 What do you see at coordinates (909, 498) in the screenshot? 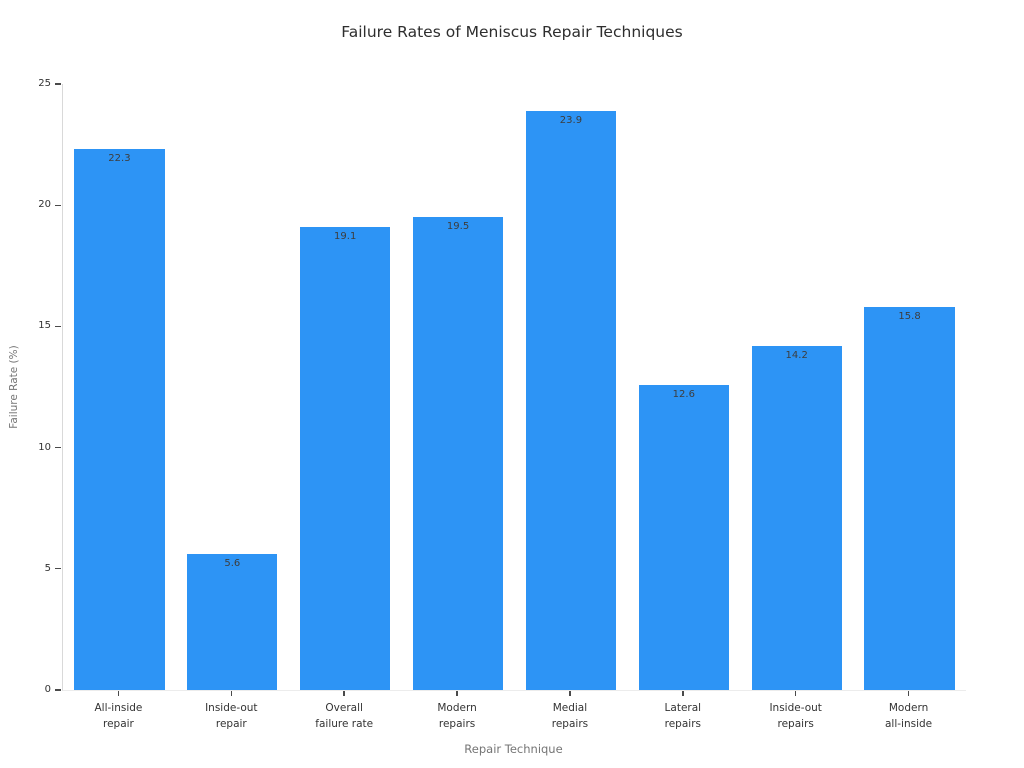
I see `bar: 15.8` at bounding box center [909, 498].